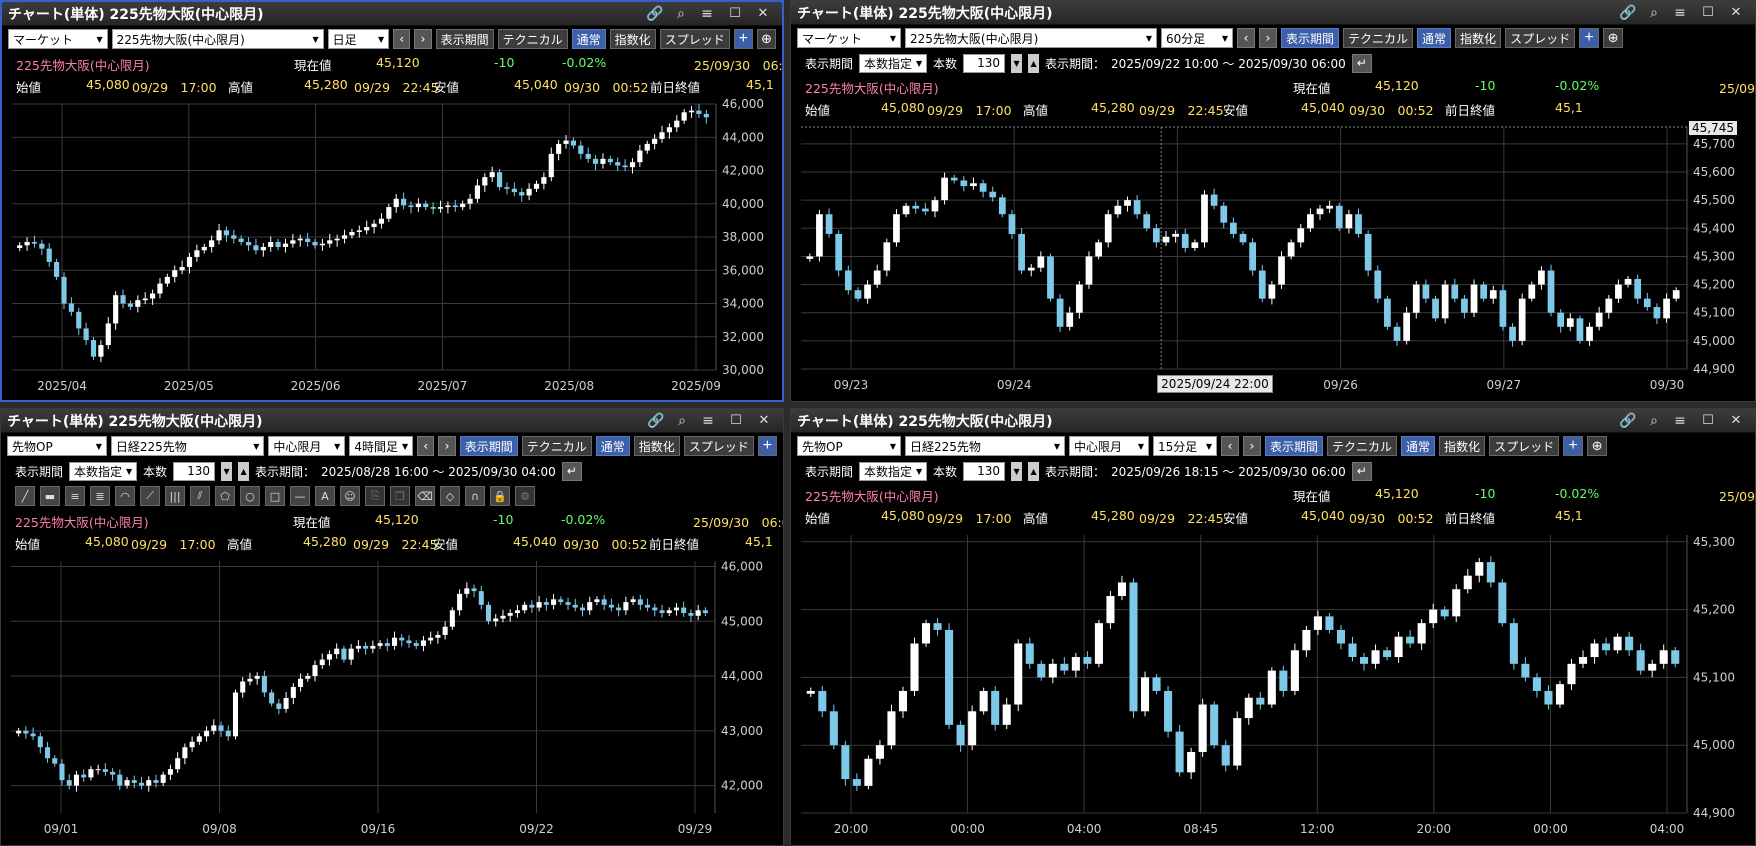 This screenshot has height=846, width=1756. Describe the element at coordinates (500, 496) in the screenshot. I see `lock-icon: 🔒` at that location.